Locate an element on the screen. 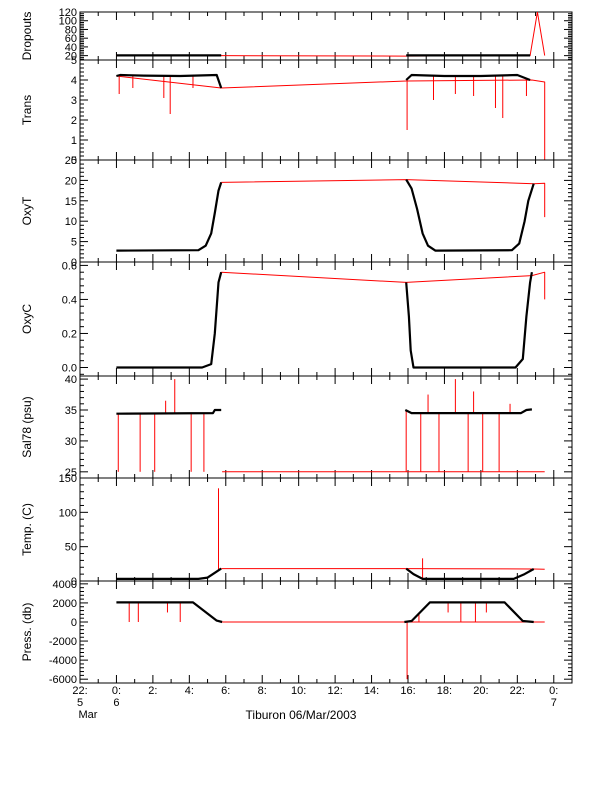 The width and height of the screenshot is (612, 785). x-tick-label: 18: is located at coordinates (444, 691).